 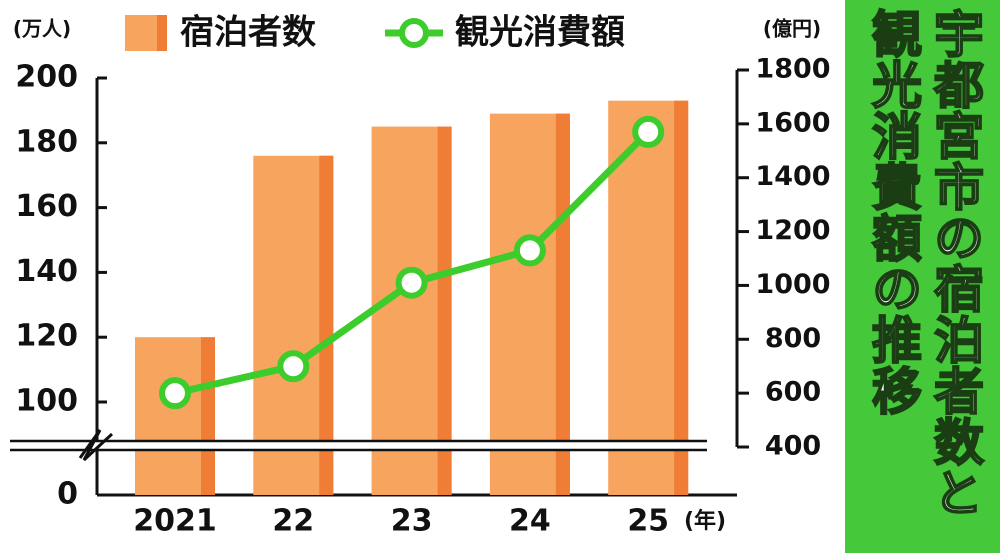 What do you see at coordinates (793, 392) in the screenshot?
I see `y2-tick-label: 600` at bounding box center [793, 392].